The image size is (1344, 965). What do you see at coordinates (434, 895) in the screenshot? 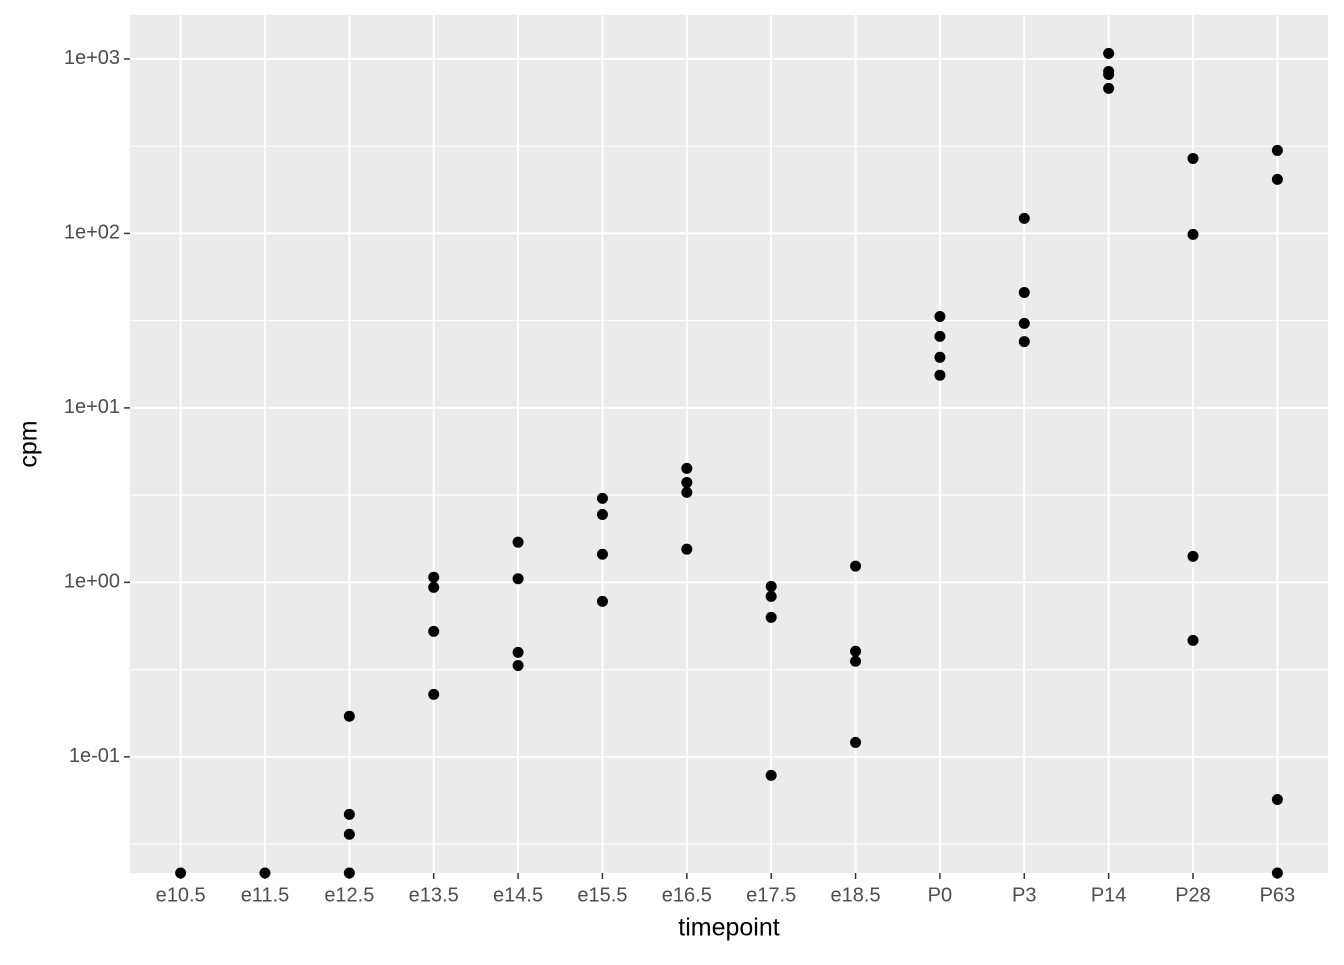
I see `x-tick-label: e13.5` at bounding box center [434, 895].